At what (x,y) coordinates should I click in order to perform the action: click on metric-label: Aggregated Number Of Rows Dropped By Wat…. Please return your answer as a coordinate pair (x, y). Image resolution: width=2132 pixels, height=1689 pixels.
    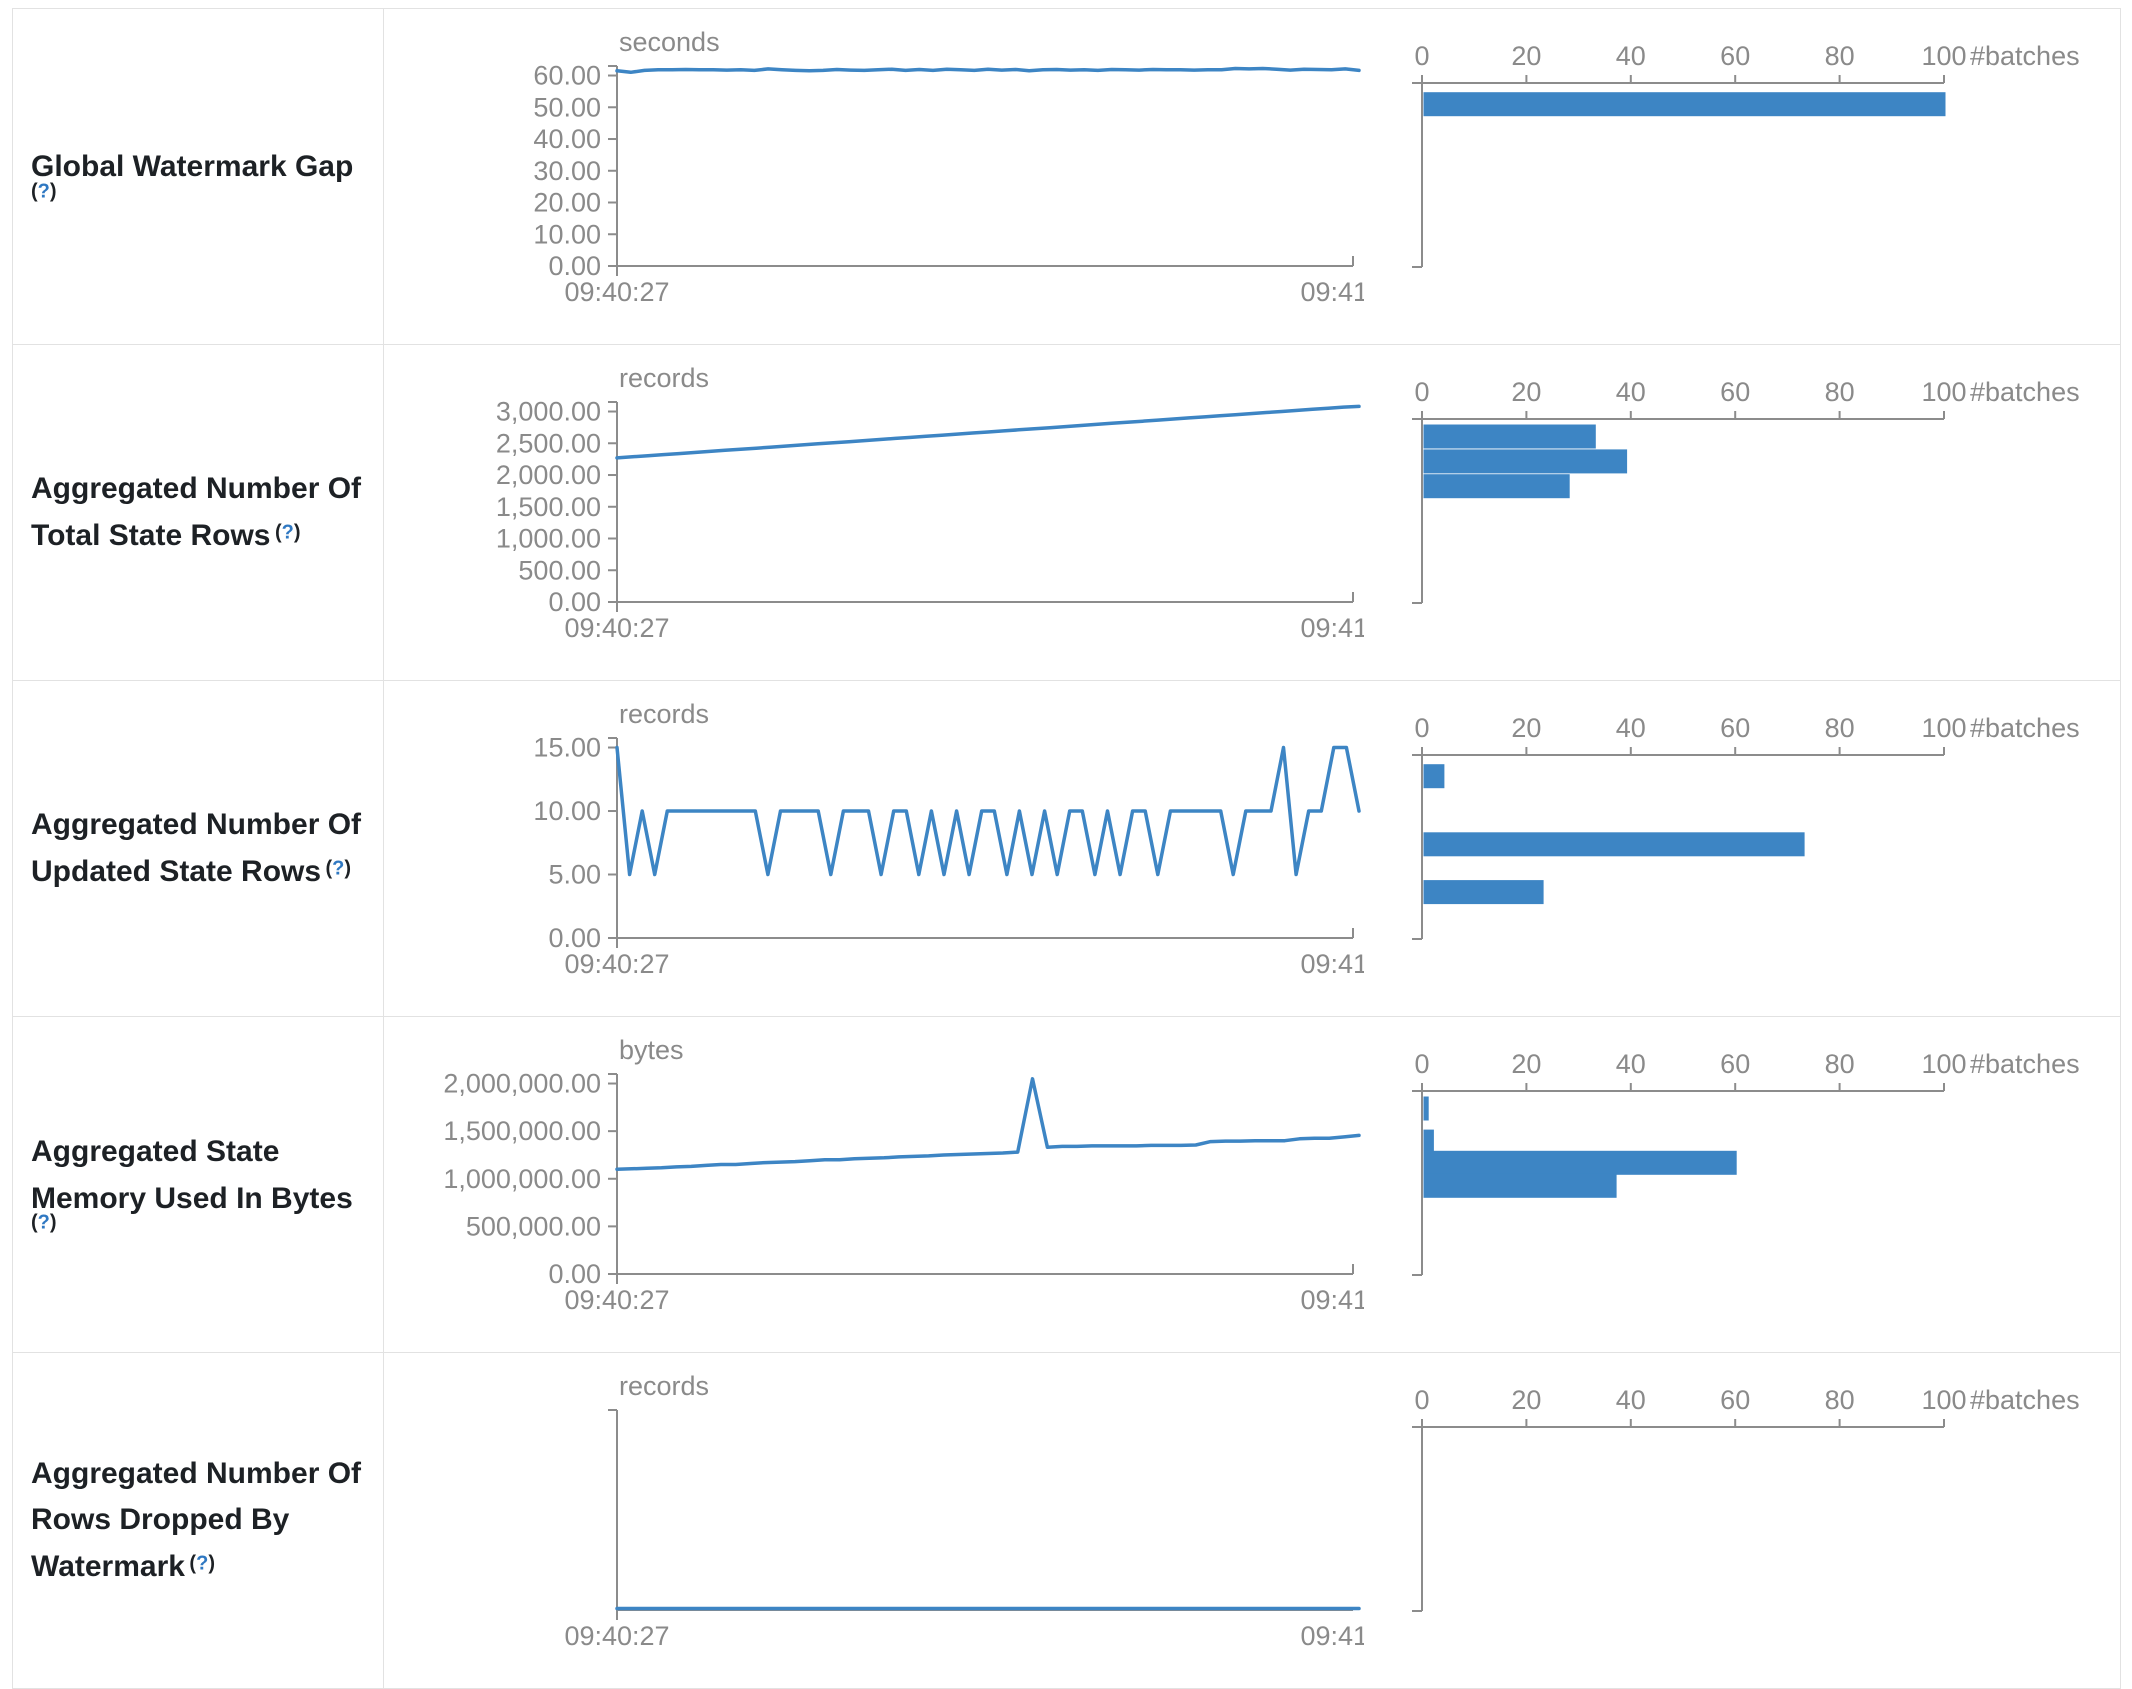
    Looking at the image, I should click on (196, 1519).